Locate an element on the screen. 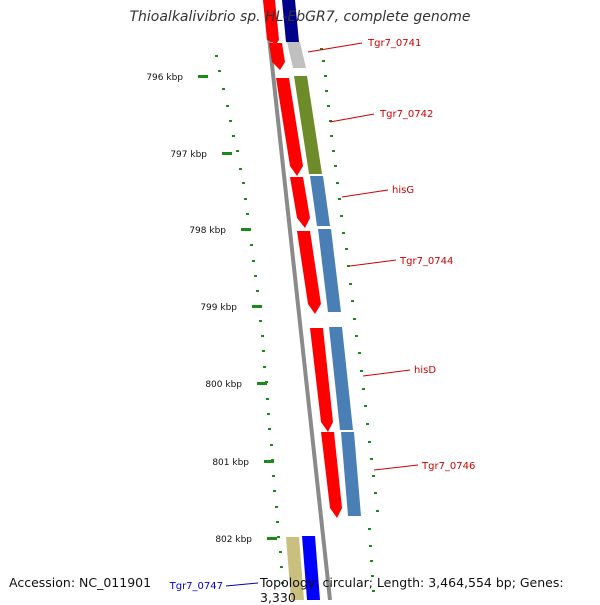 Image resolution: width=600 pixels, height=605 pixels. scale-tick-label: 799 kbp is located at coordinates (218, 308).